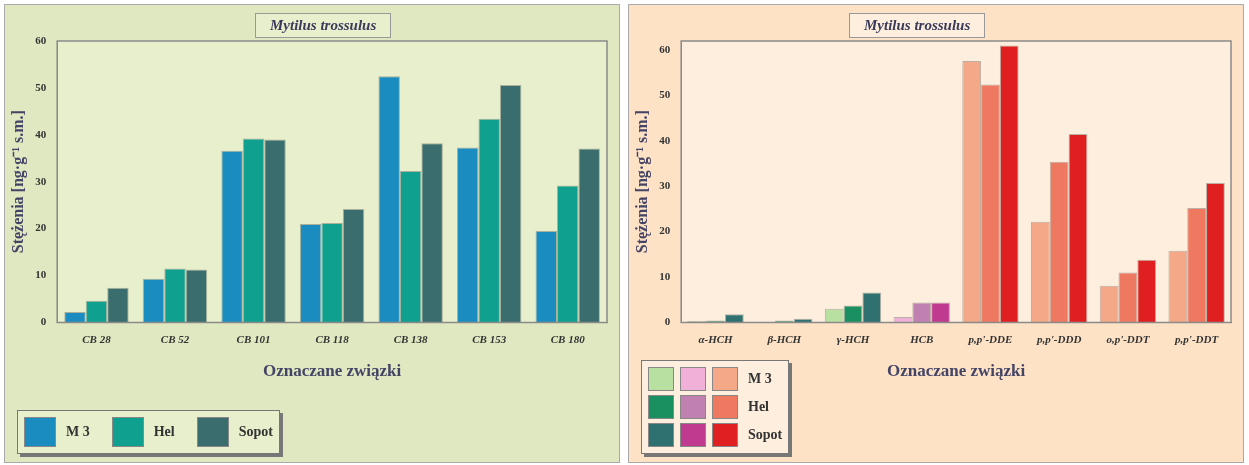 The width and height of the screenshot is (1249, 465). What do you see at coordinates (1059, 338) in the screenshot?
I see `x-tick-label: p,p'-DDD` at bounding box center [1059, 338].